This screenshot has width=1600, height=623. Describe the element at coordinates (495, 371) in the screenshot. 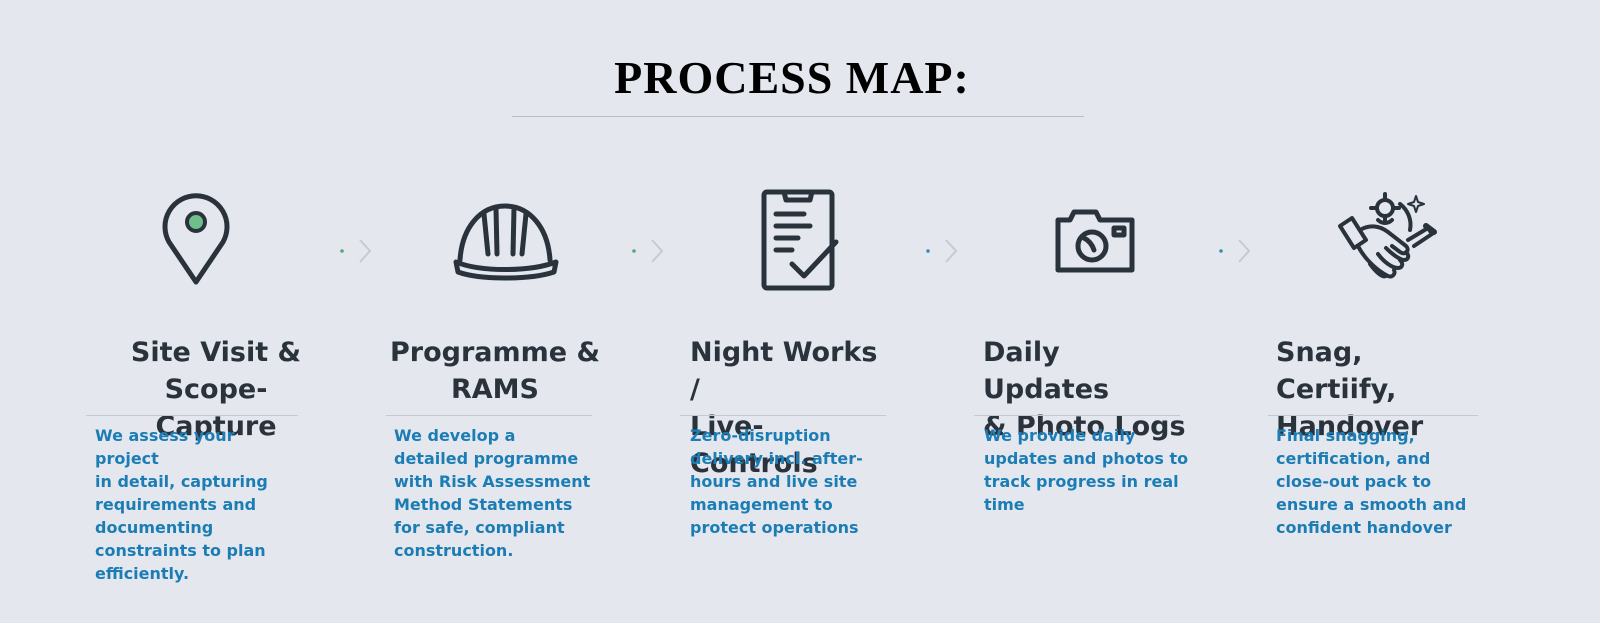

I see `step-title: Programme & RAMS` at that location.